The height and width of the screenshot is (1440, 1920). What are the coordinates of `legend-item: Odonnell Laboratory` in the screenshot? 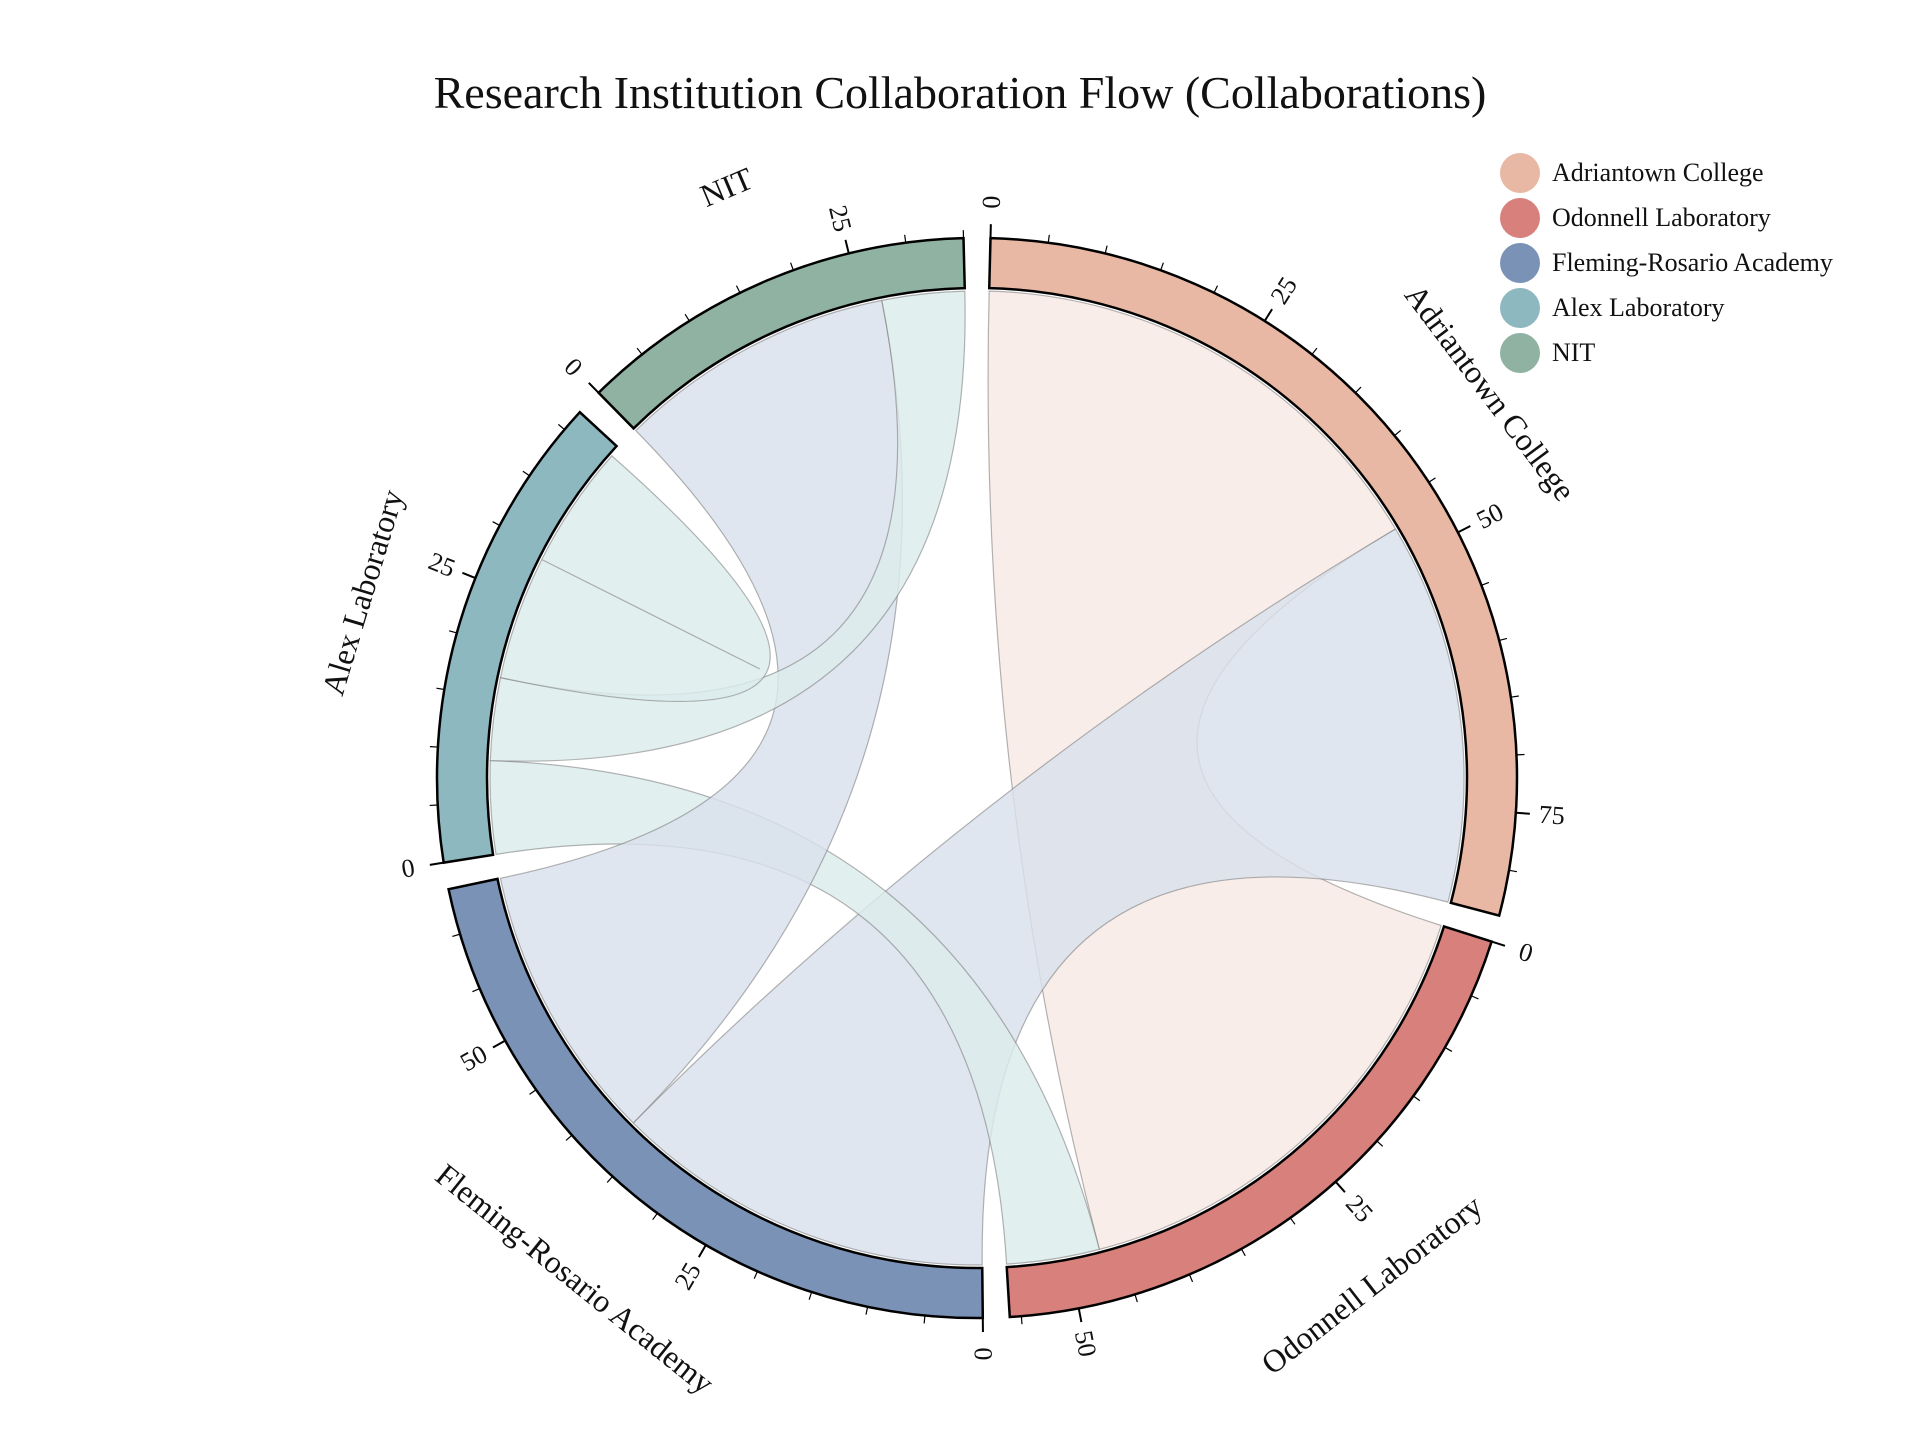 It's located at (1666, 217).